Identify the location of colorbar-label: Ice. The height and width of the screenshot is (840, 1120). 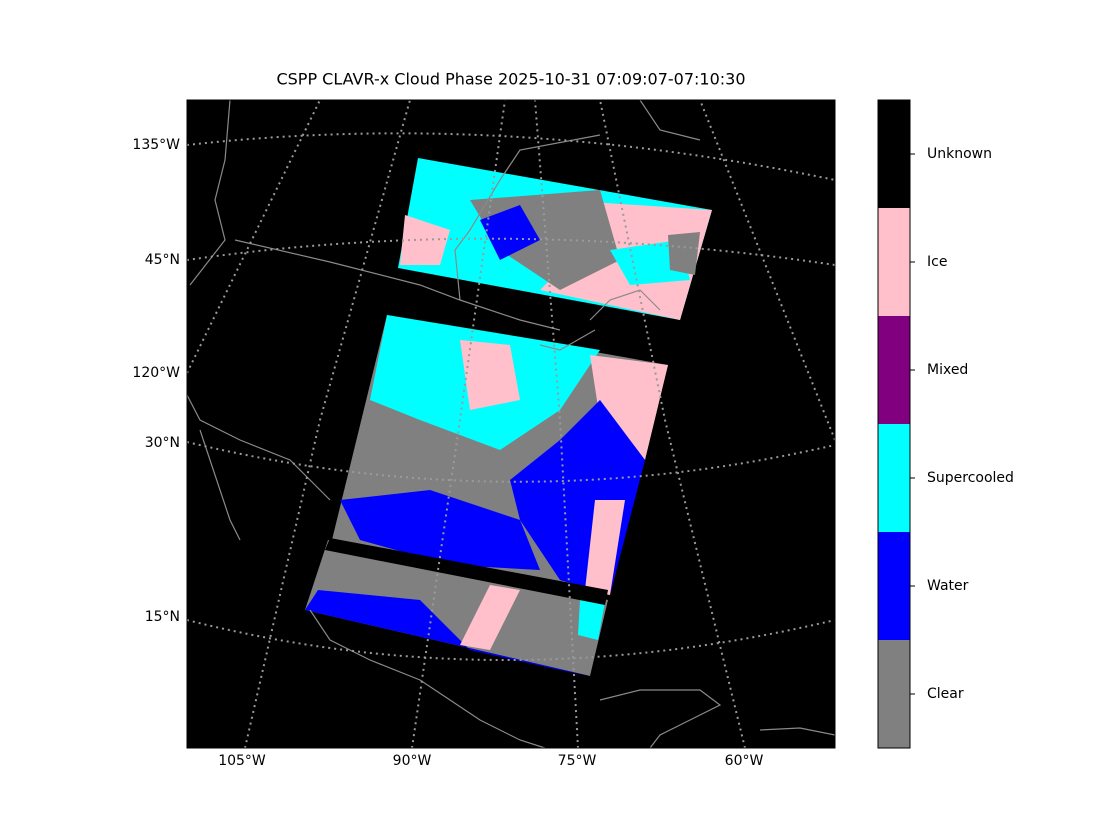
(937, 262).